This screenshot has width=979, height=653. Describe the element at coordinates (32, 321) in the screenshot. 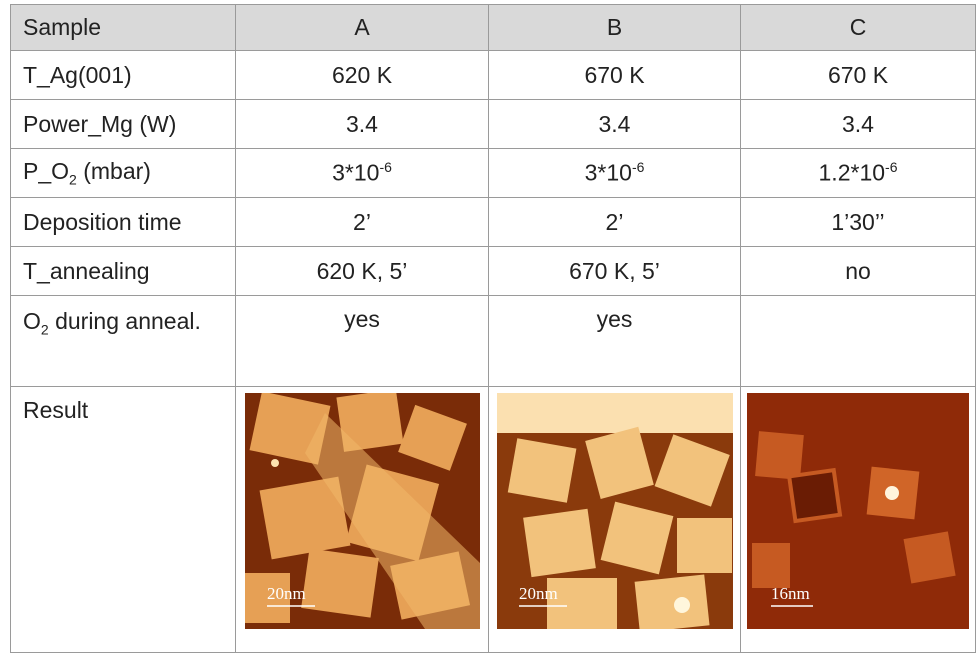

I see `text: O` at that location.